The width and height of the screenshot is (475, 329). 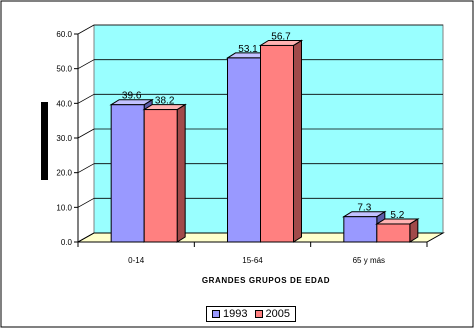 I want to click on y-tick-label: 0.0, so click(x=67, y=242).